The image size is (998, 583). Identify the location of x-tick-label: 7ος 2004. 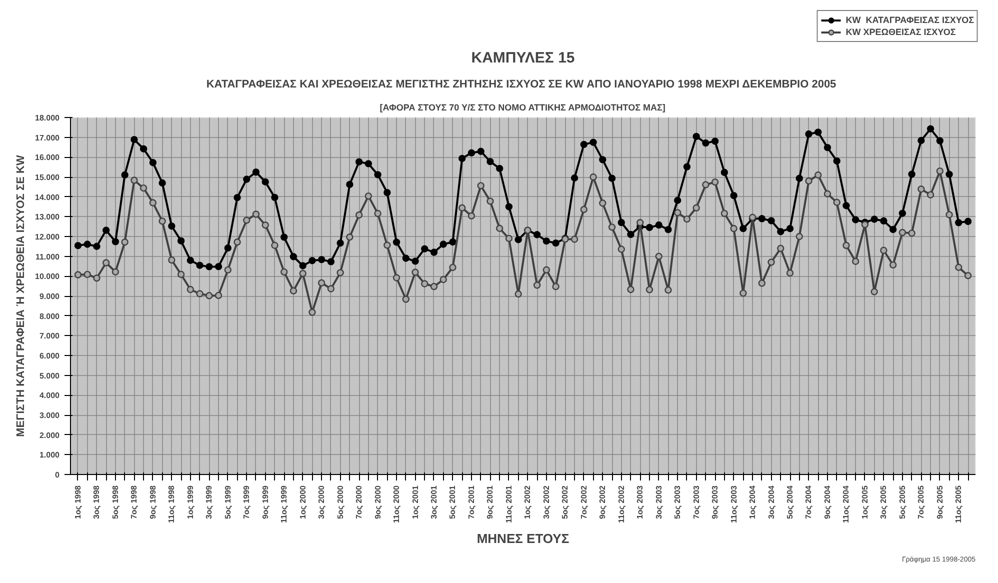
(809, 502).